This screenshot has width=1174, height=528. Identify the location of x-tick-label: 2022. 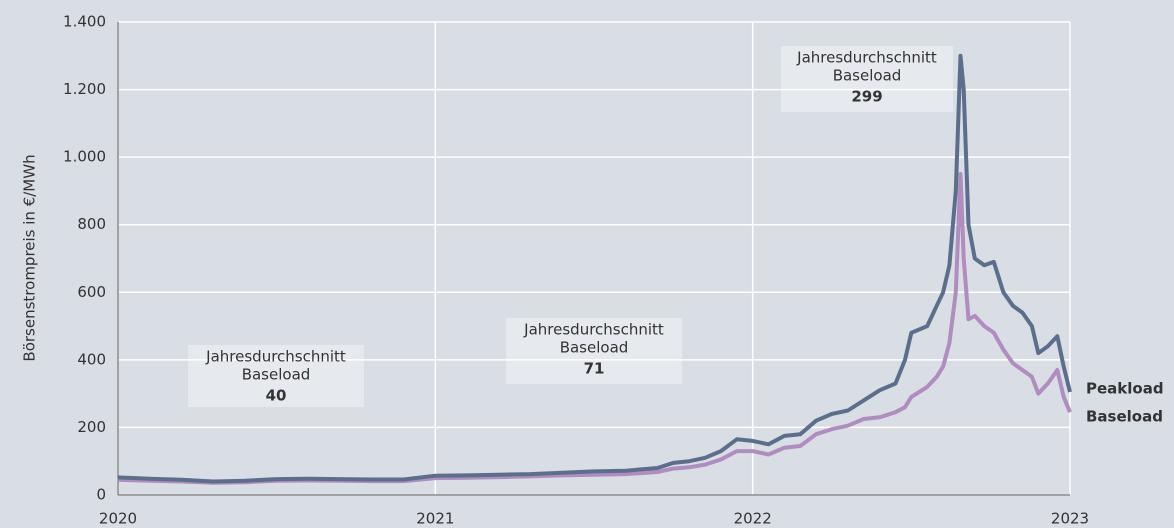
(753, 519).